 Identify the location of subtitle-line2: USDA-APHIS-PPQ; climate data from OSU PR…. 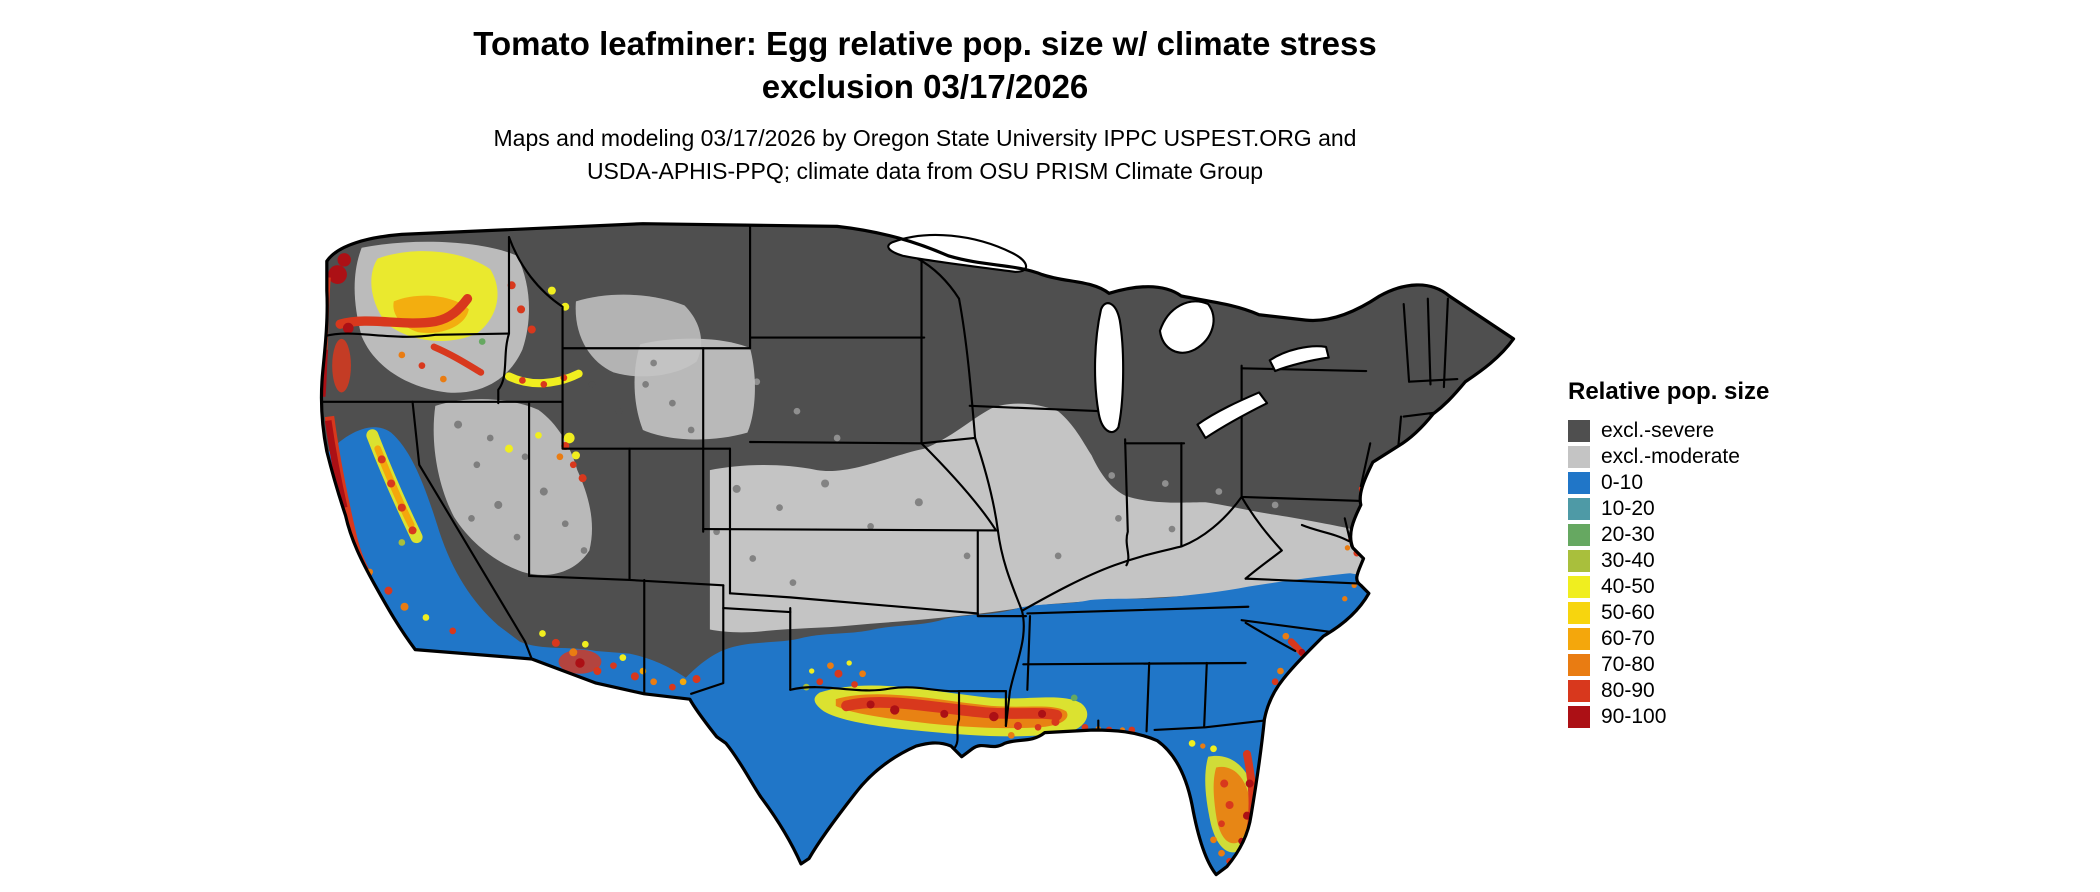
(925, 171).